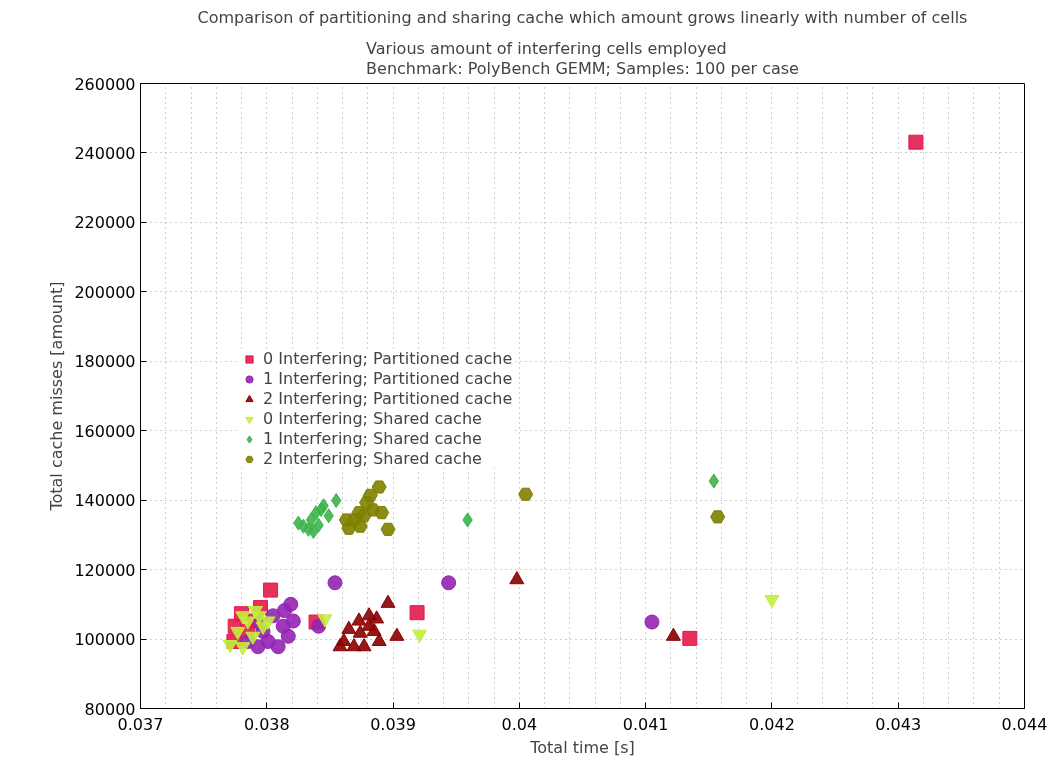  Describe the element at coordinates (372, 458) in the screenshot. I see `legend-label: 2 Interfering; Shared cache` at that location.